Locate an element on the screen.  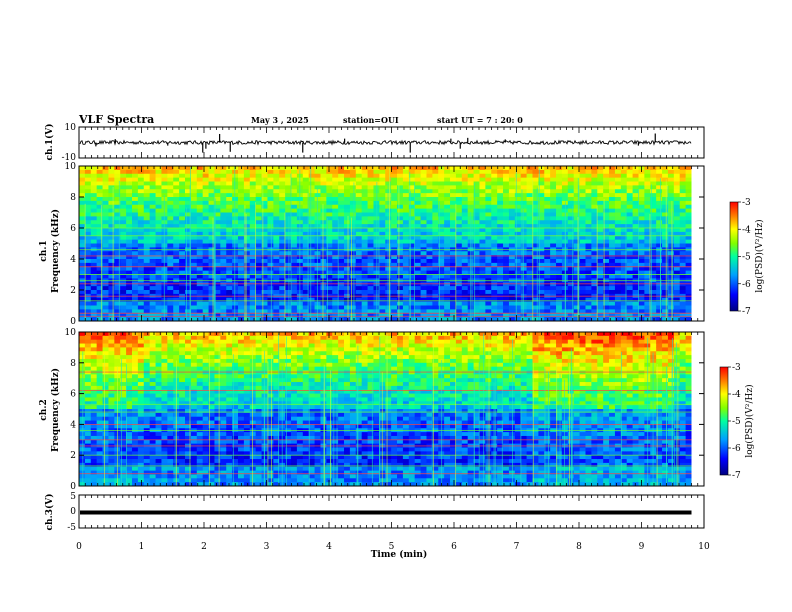
station-label: station=OUI is located at coordinates (371, 120).